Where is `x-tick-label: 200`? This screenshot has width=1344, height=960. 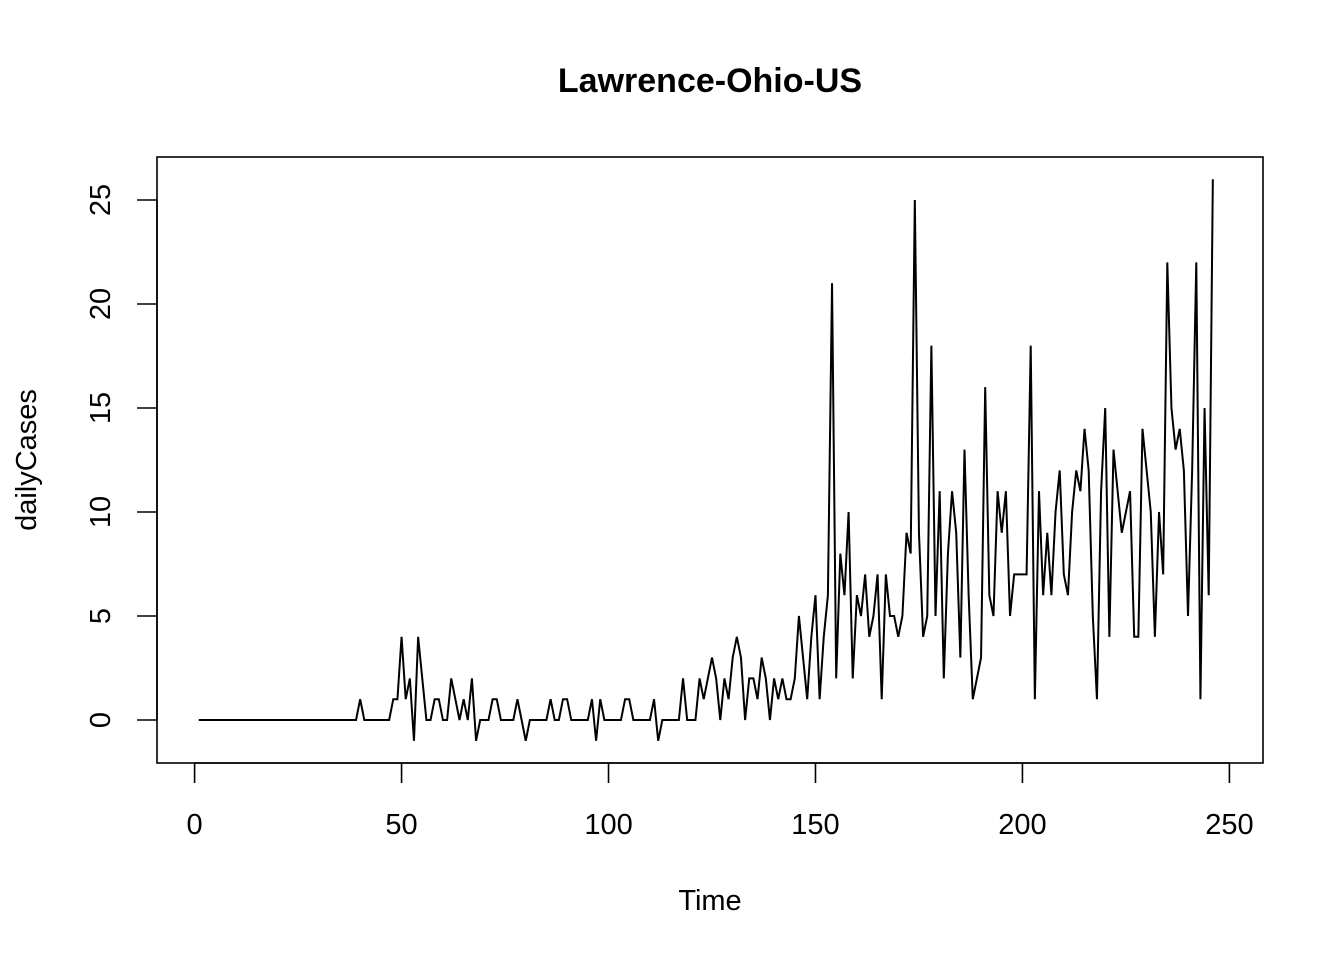 x-tick-label: 200 is located at coordinates (1022, 825).